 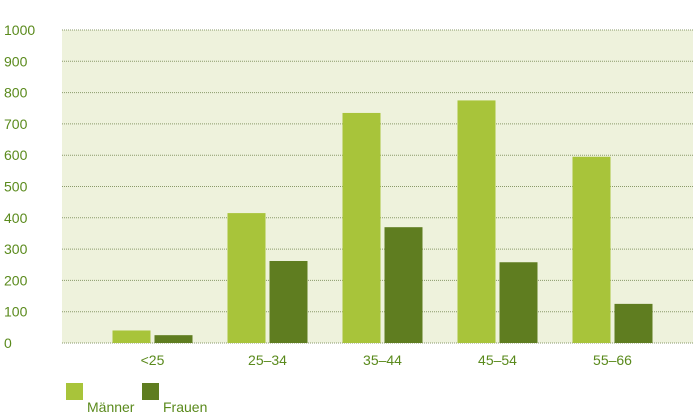 I want to click on y-tick-label: 700, so click(x=16, y=124).